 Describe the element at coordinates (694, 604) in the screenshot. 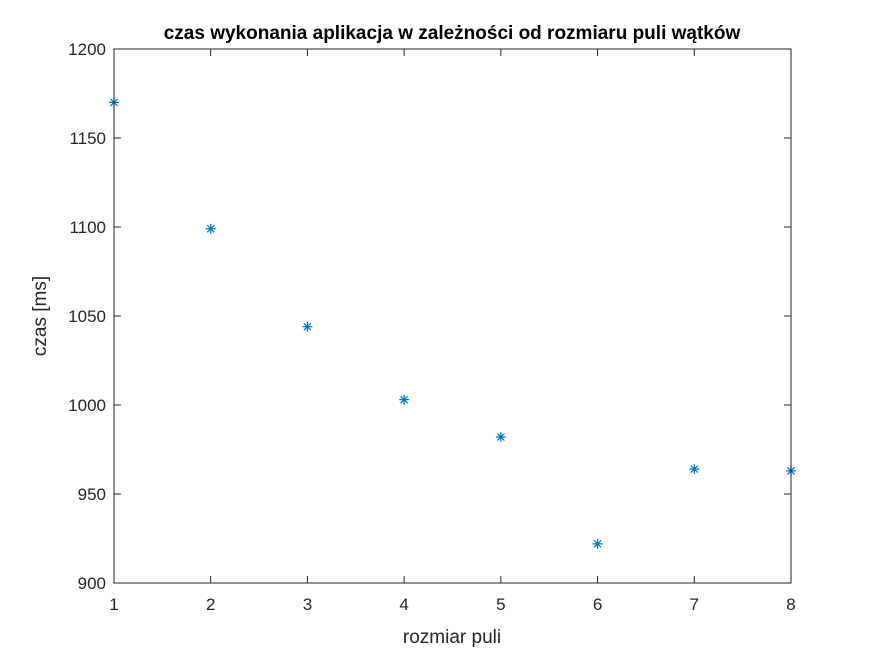

I see `x-tick-label: 7` at that location.